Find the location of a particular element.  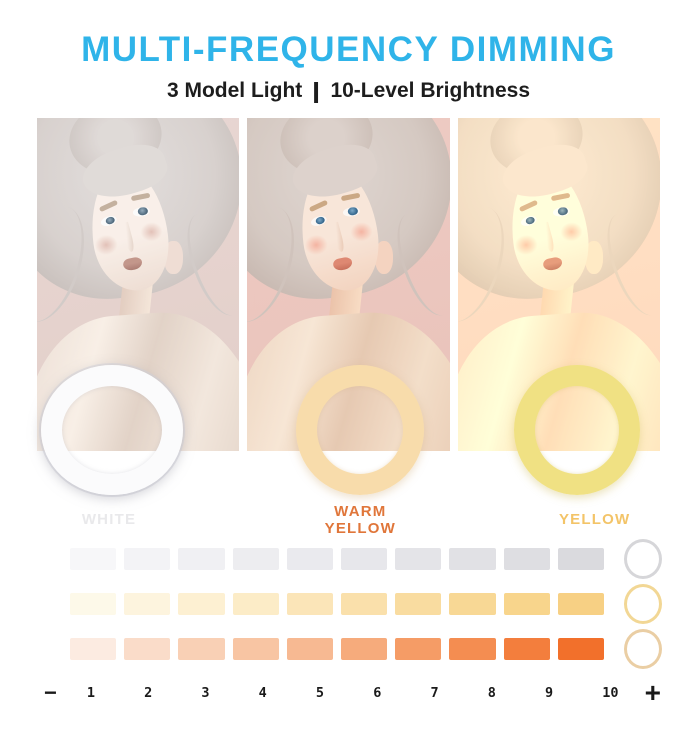

level-number-4: 4 is located at coordinates (262, 692).